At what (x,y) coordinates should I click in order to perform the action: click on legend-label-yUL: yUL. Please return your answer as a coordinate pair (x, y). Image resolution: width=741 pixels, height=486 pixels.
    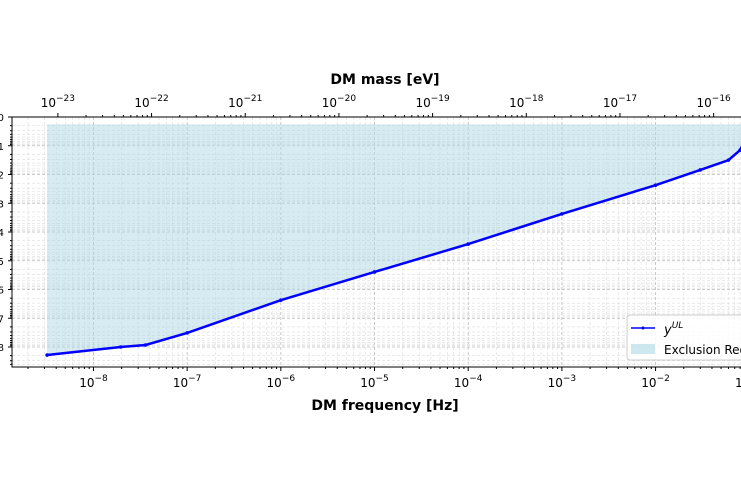
    Looking at the image, I should click on (673, 329).